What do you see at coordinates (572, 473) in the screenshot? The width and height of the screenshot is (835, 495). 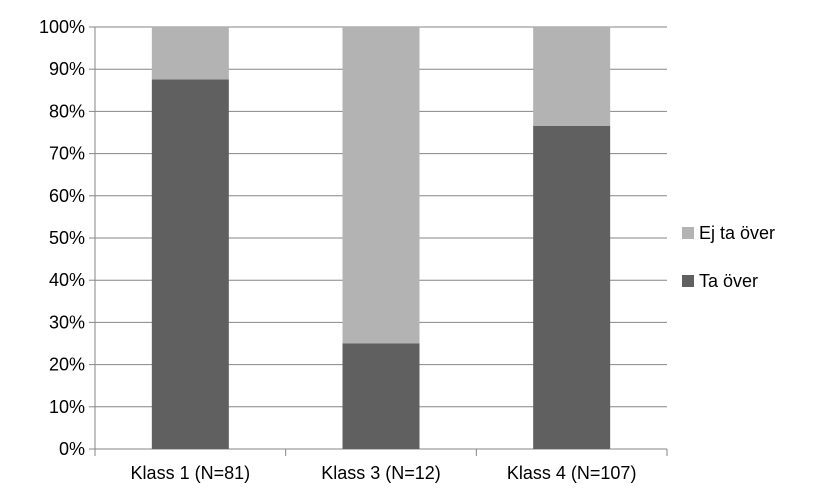 I see `x-category-label: Klass 4 (N=107)` at bounding box center [572, 473].